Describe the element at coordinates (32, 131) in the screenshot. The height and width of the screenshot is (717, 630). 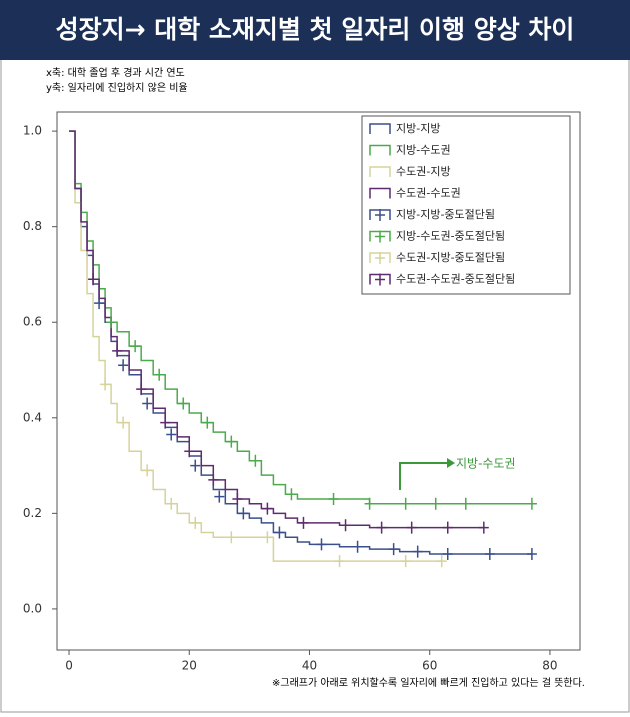
I see `y-tick-label: 1.0` at that location.